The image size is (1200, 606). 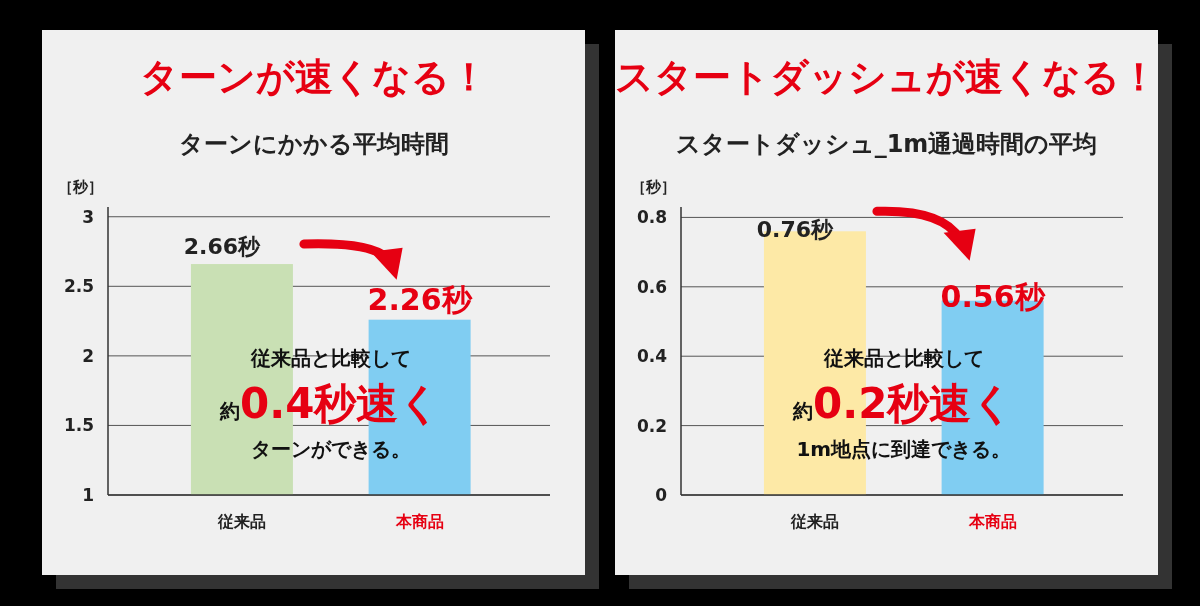 What do you see at coordinates (652, 356) in the screenshot?
I see `y-tick-label: 0.4` at bounding box center [652, 356].